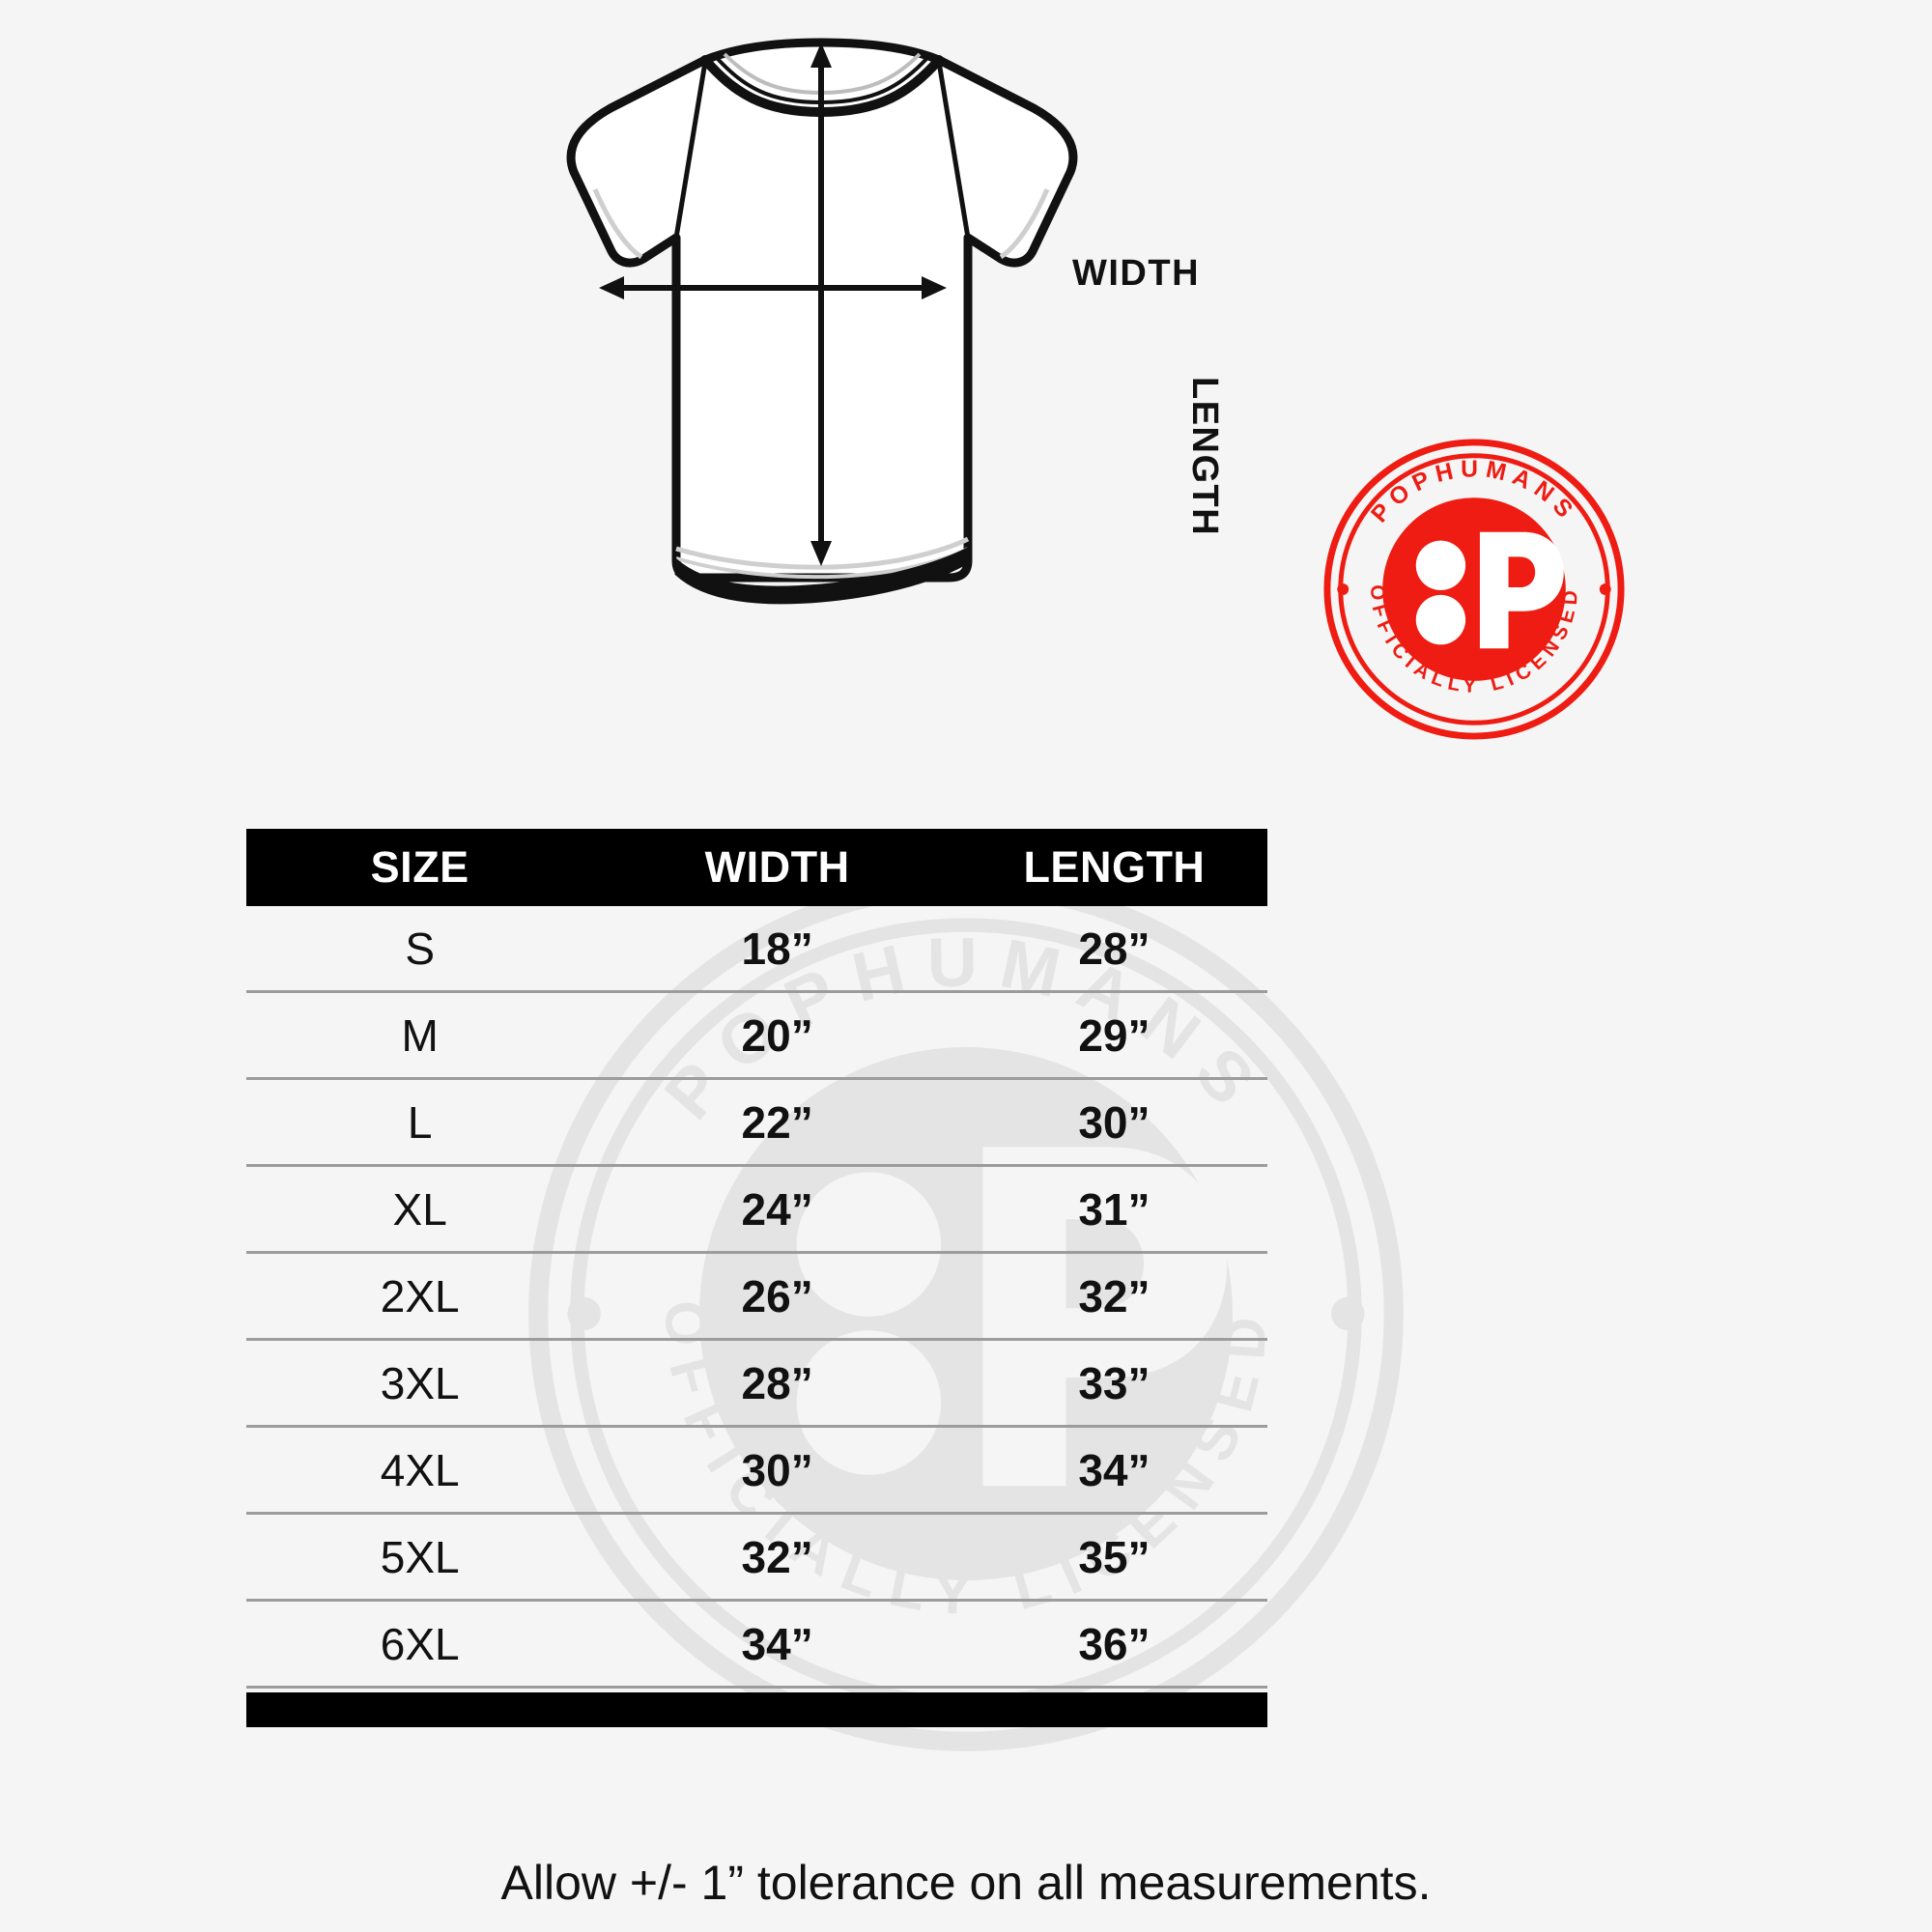  I want to click on header-width: WIDTH, so click(777, 867).